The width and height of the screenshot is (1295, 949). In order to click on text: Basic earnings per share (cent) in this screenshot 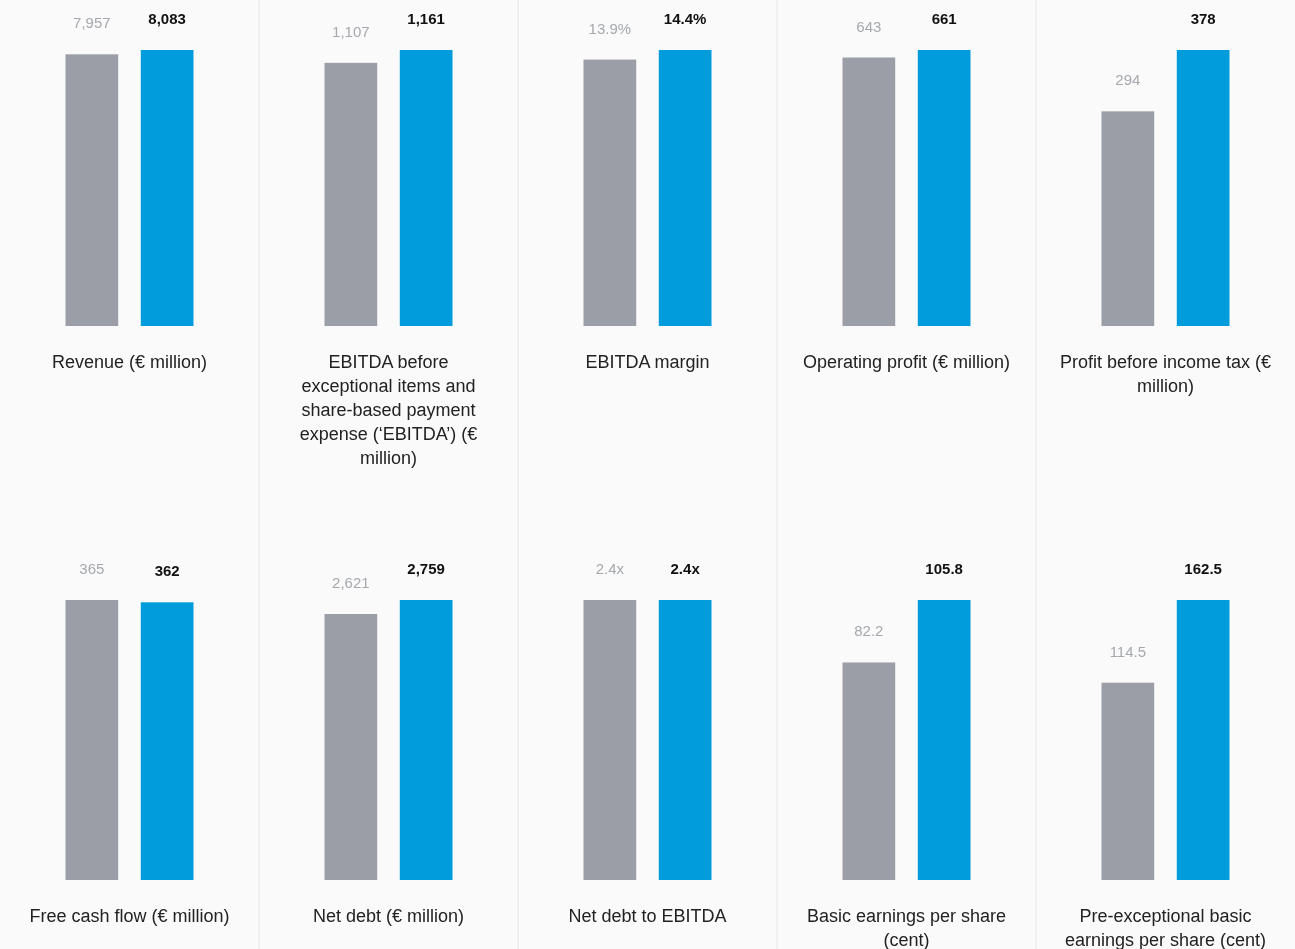, I will do `click(906, 927)`.